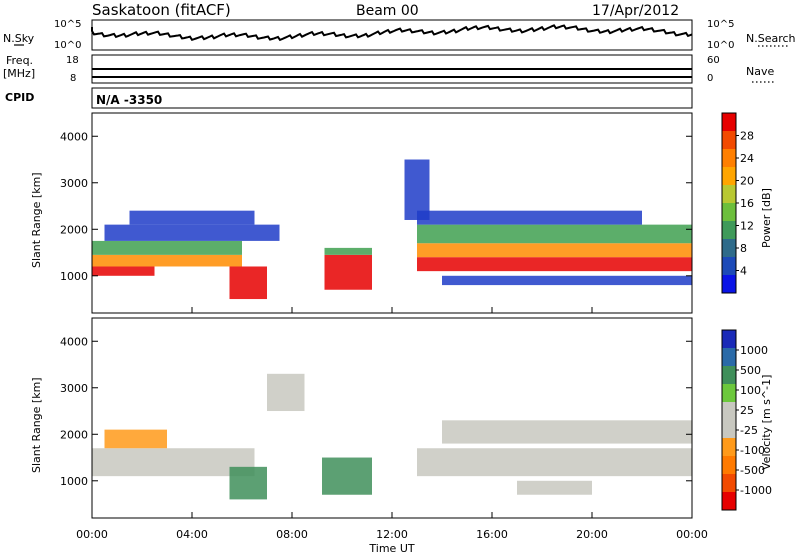 The width and height of the screenshot is (800, 554). Describe the element at coordinates (749, 430) in the screenshot. I see `colorbar-tick-label: -25` at that location.